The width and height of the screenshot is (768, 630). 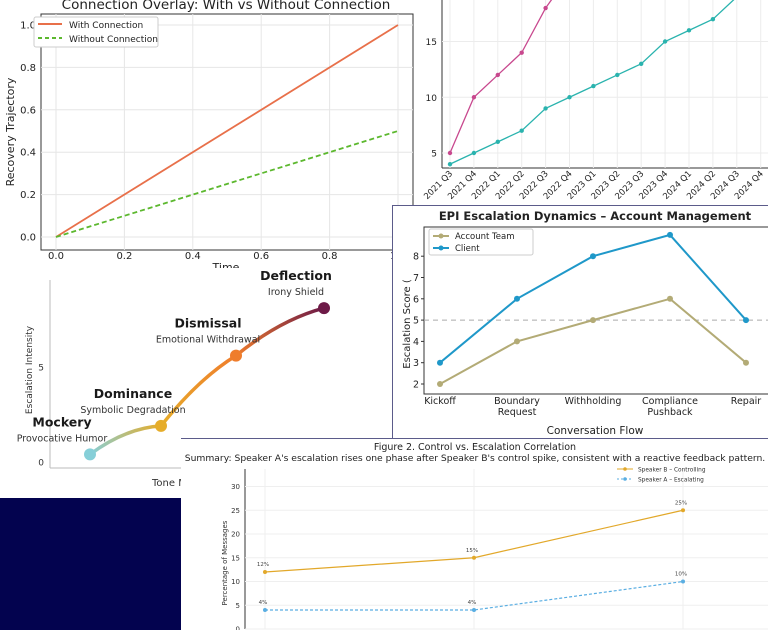 What do you see at coordinates (28, 26) in the screenshot?
I see `y-tick-label: 1.0` at bounding box center [28, 26].